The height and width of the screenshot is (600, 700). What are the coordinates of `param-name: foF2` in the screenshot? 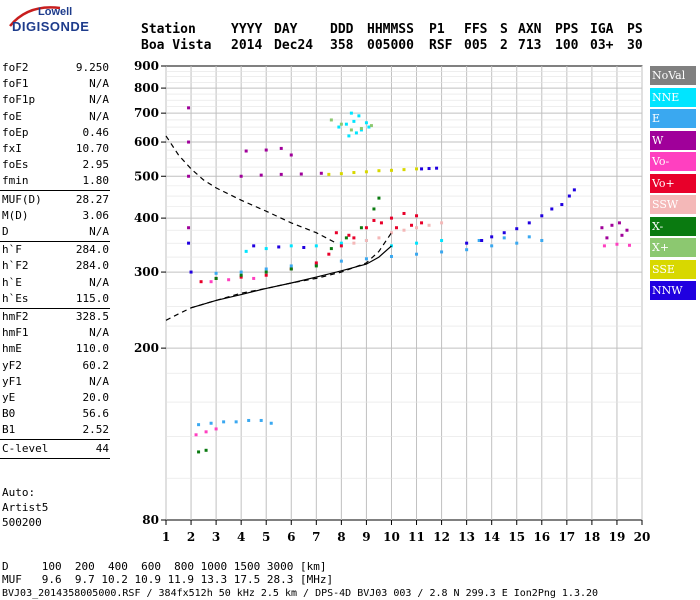 It's located at (15, 67).